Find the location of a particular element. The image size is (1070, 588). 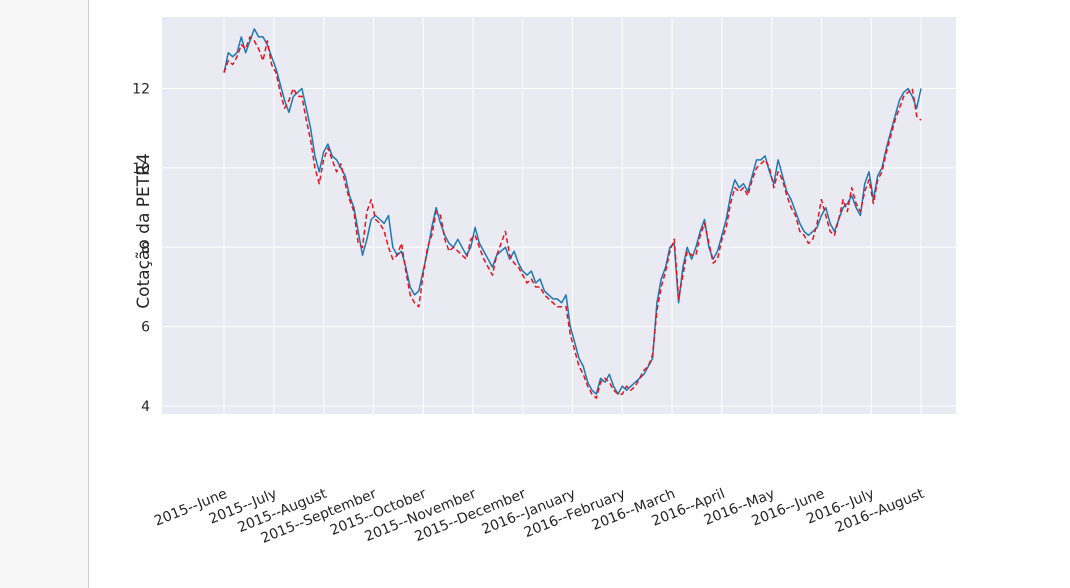

y-tick-label: 4 is located at coordinates (145, 407).